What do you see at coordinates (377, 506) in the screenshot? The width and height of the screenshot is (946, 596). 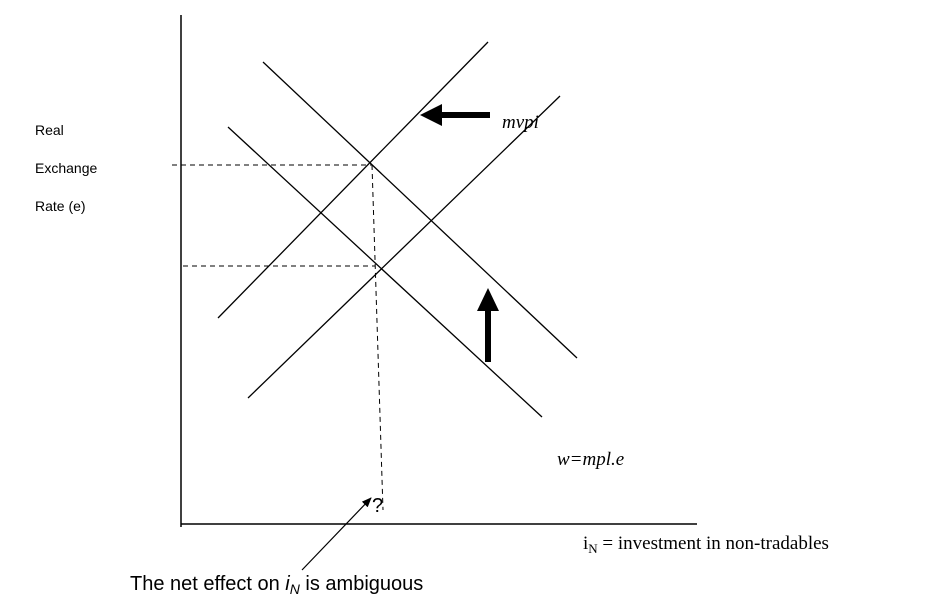 I see `x-marker: ?` at bounding box center [377, 506].